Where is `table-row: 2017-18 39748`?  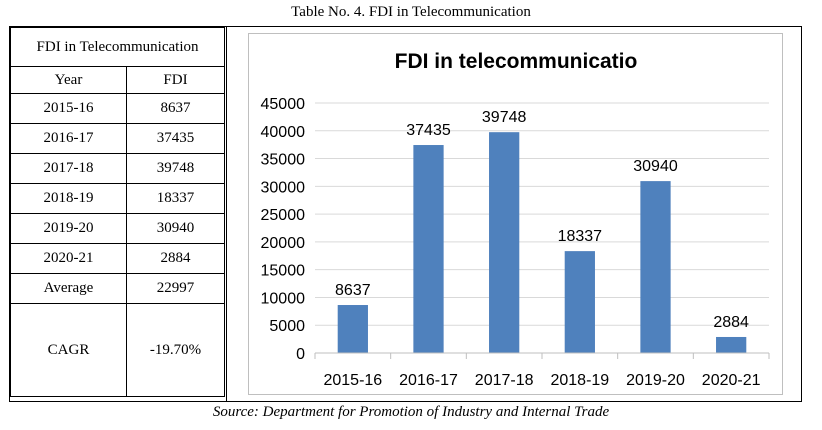 table-row: 2017-18 39748 is located at coordinates (118, 168).